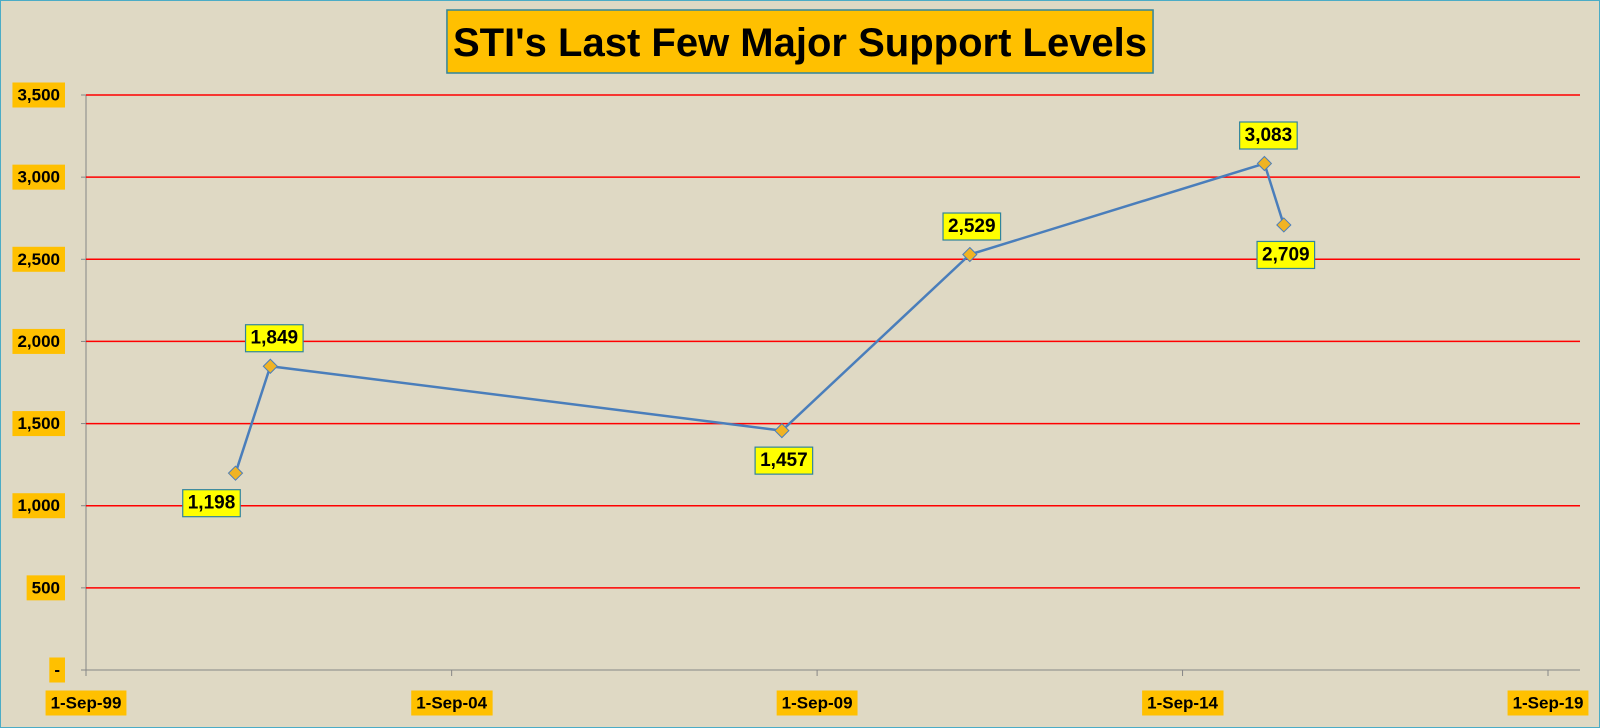 Image resolution: width=1600 pixels, height=728 pixels. I want to click on y-tick-label: -, so click(57, 670).